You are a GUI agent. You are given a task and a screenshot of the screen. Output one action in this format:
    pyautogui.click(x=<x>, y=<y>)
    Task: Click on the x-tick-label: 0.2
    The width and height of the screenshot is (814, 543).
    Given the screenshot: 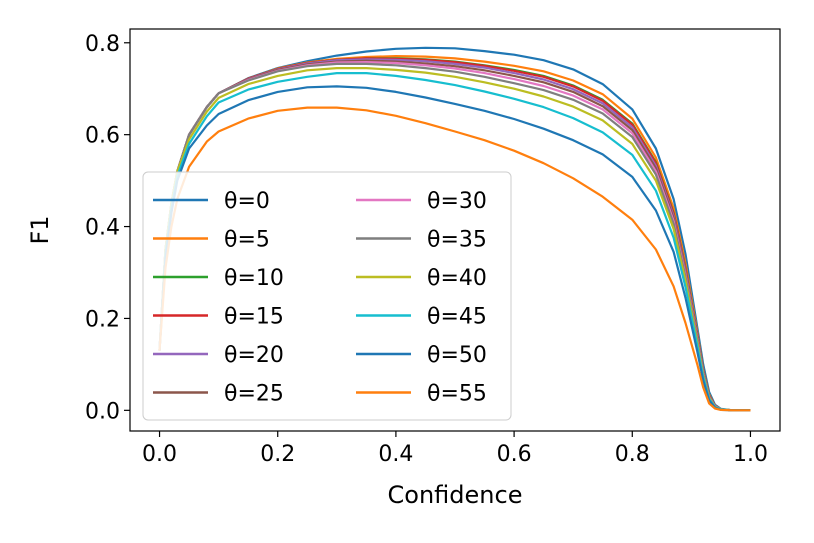 What is the action you would take?
    pyautogui.click(x=277, y=454)
    